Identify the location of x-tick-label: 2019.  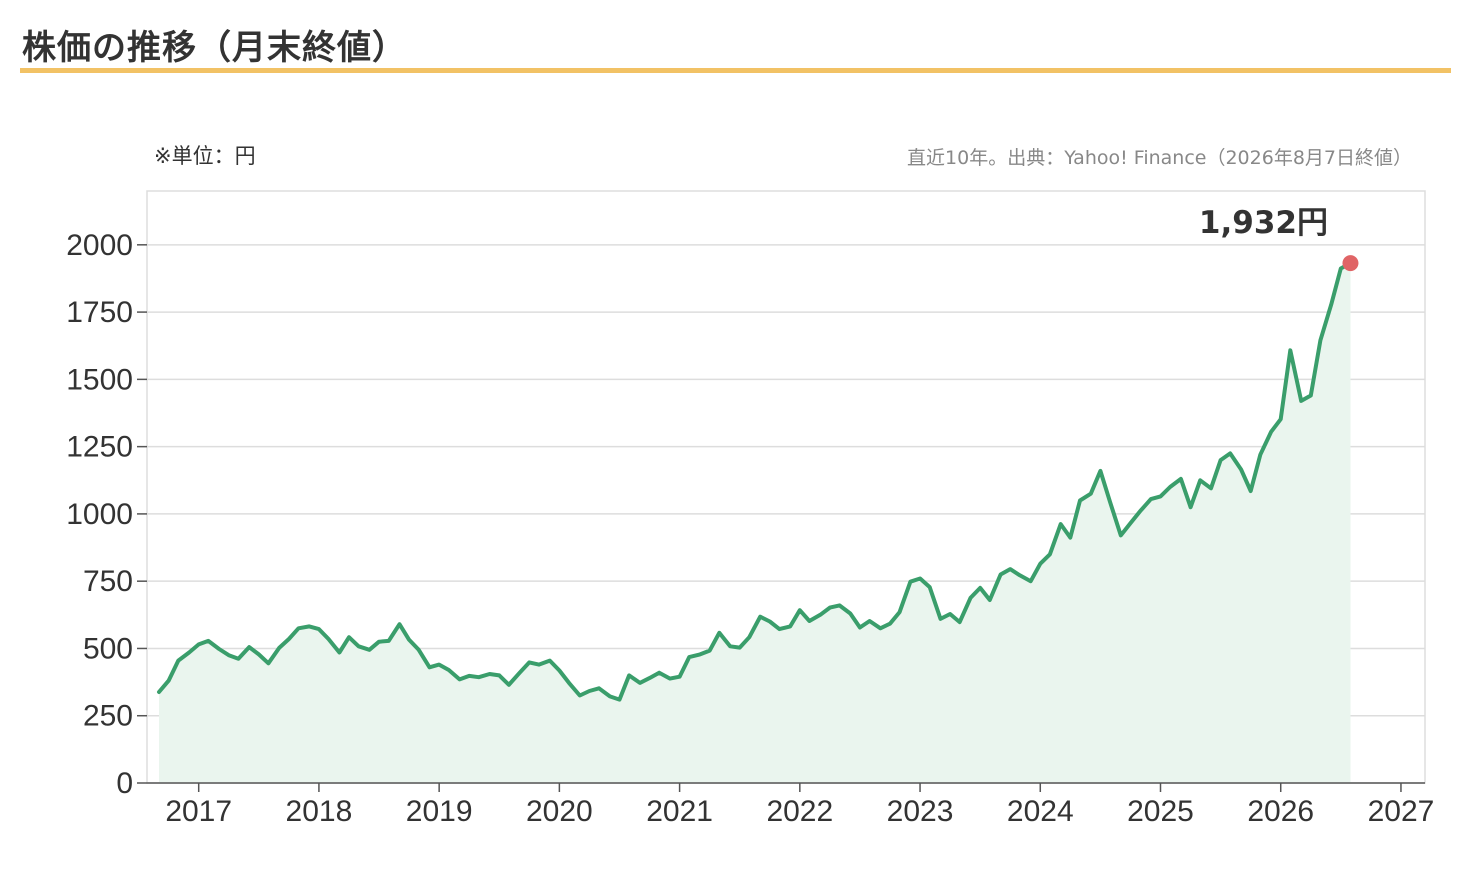
(439, 811).